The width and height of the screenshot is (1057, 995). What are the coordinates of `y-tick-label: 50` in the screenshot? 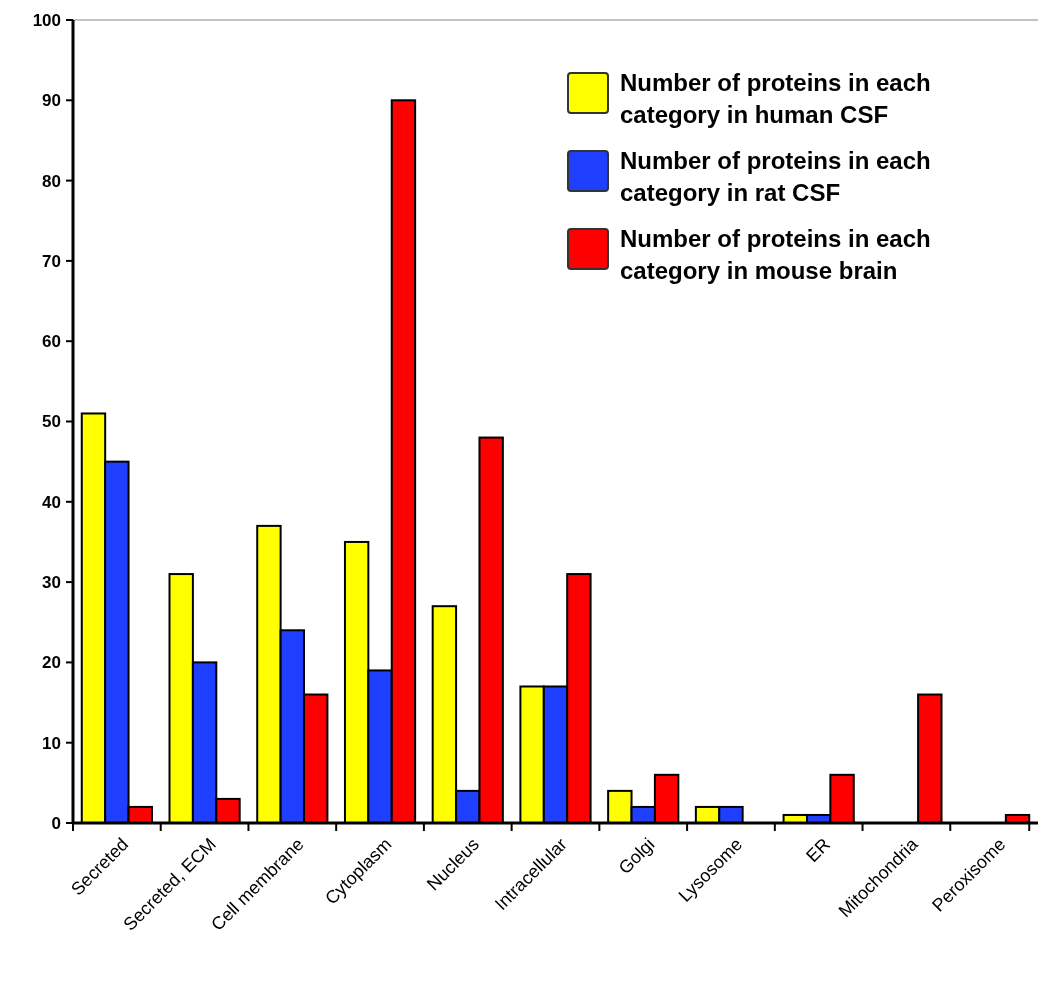 It's located at (51, 422).